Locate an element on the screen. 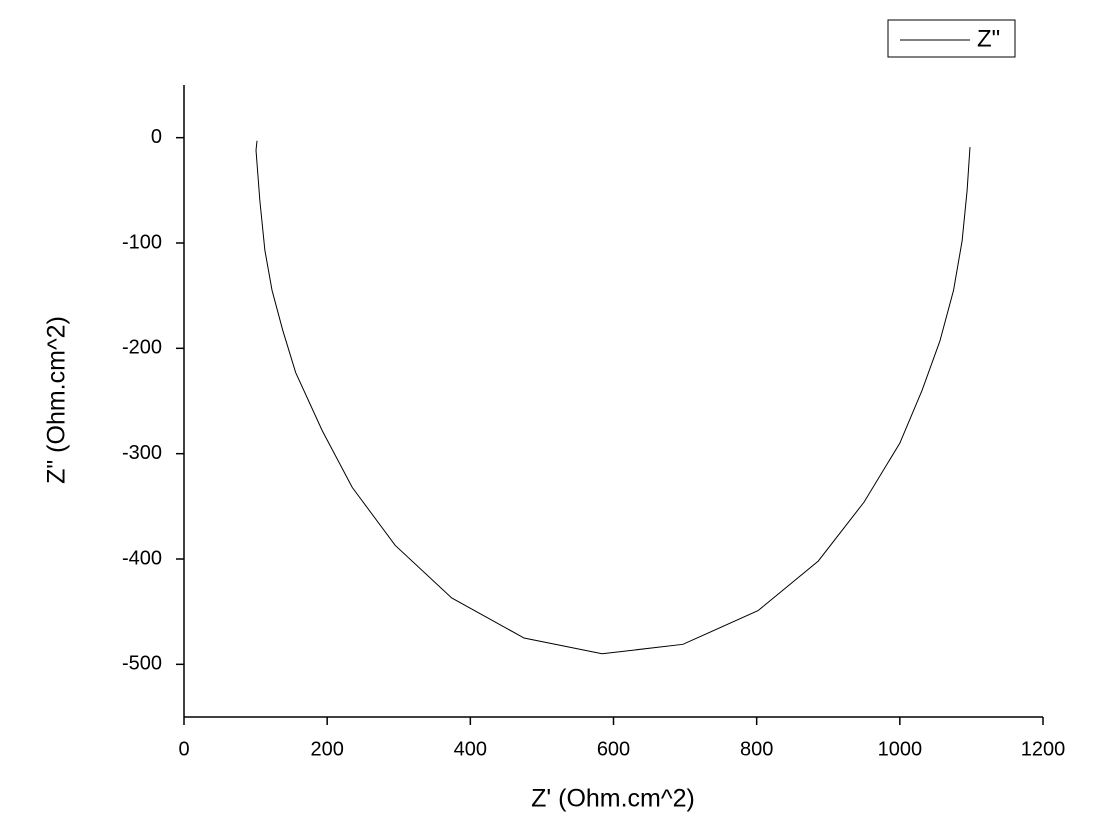 This screenshot has width=1109, height=827. x-tick-label: 400 is located at coordinates (470, 749).